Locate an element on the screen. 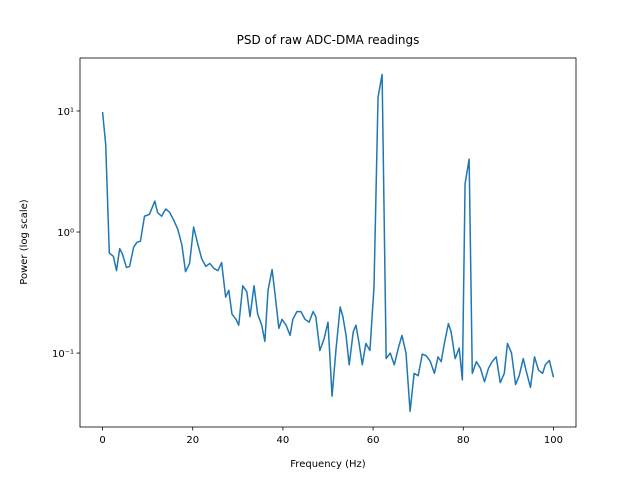 This screenshot has width=640, height=480. y-axis-label: Power (log scale) is located at coordinates (24, 242).